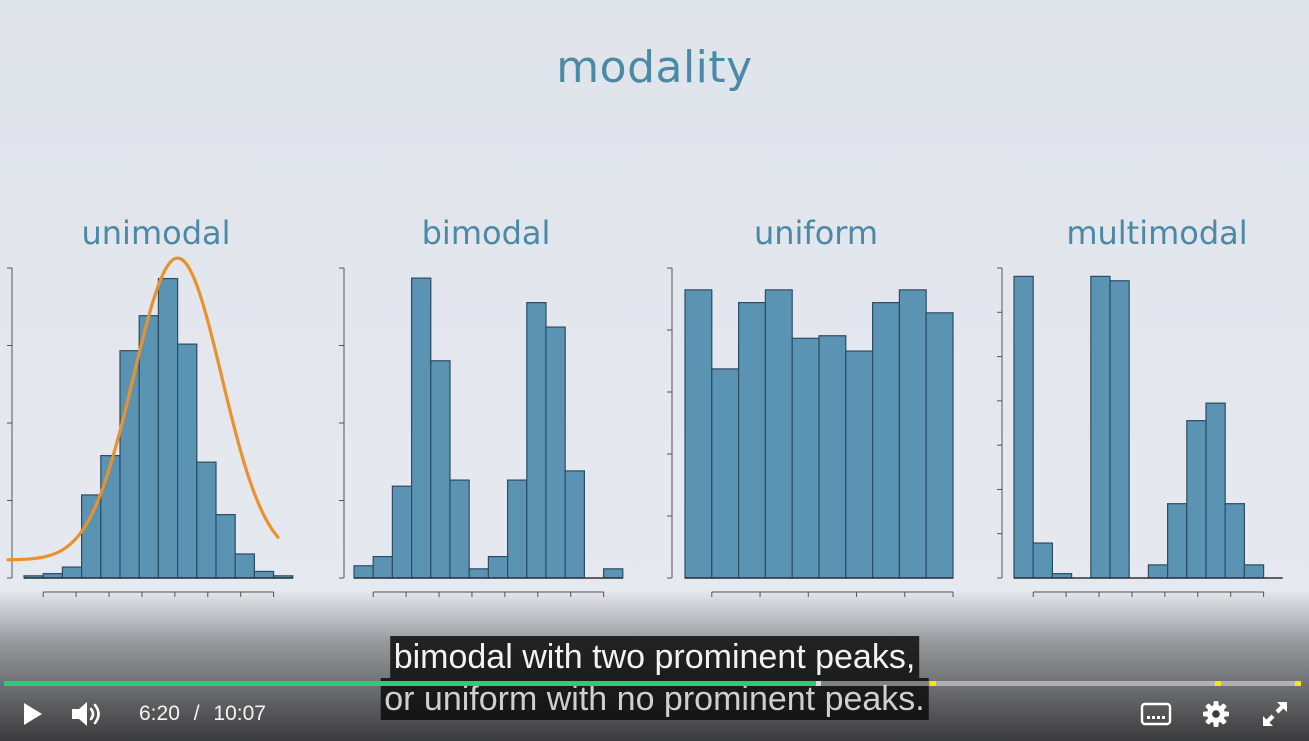 The image size is (1309, 741). I want to click on volume-button, so click(87, 714).